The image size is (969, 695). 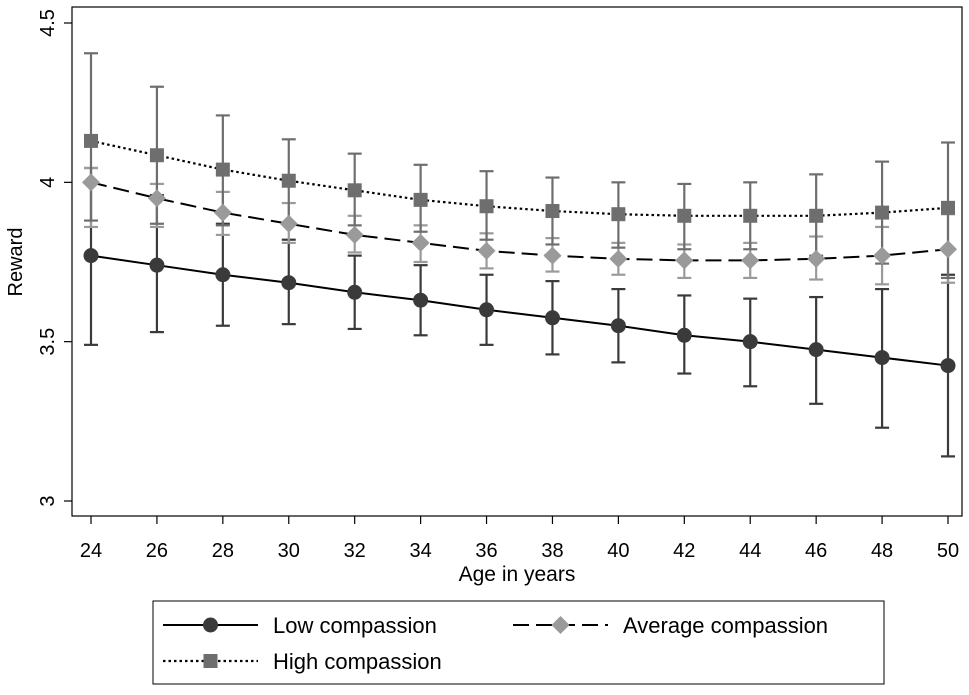 I want to click on y-tick-label: 4, so click(x=48, y=182).